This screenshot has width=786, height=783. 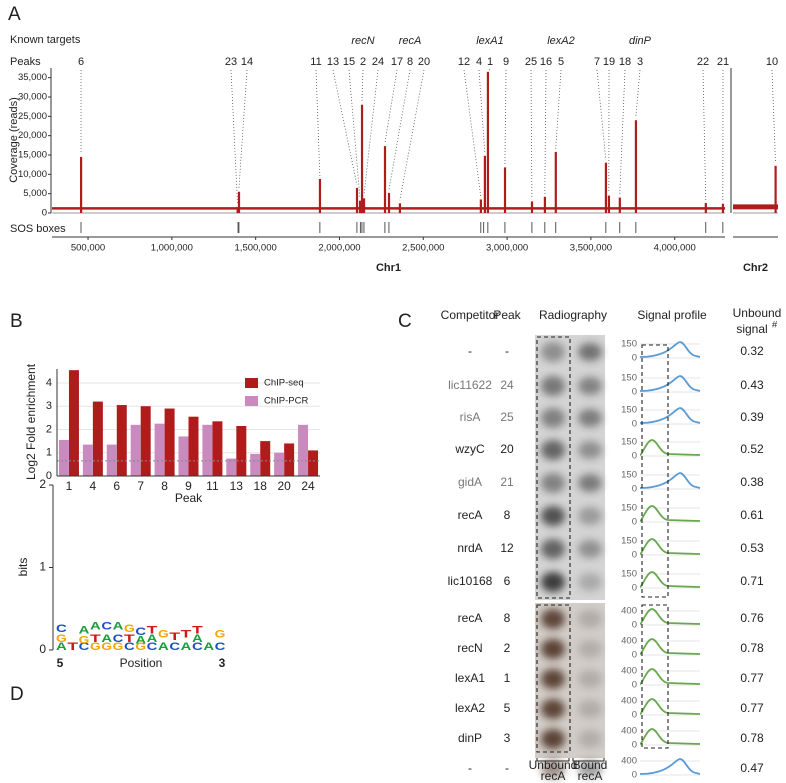 What do you see at coordinates (470, 351) in the screenshot?
I see `competitor: -` at bounding box center [470, 351].